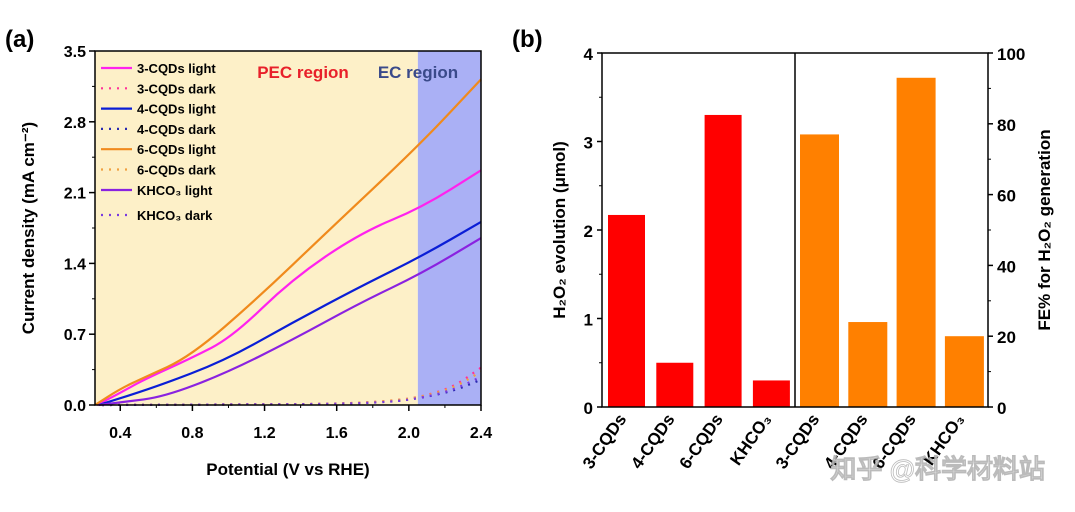 The height and width of the screenshot is (512, 1075). I want to click on x-tick-label: 0.4, so click(120, 433).